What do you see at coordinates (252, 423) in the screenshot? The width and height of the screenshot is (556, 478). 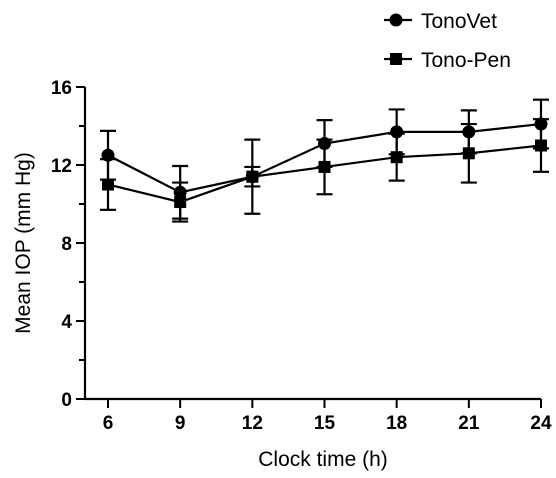 I see `x-tick-label: 12` at bounding box center [252, 423].